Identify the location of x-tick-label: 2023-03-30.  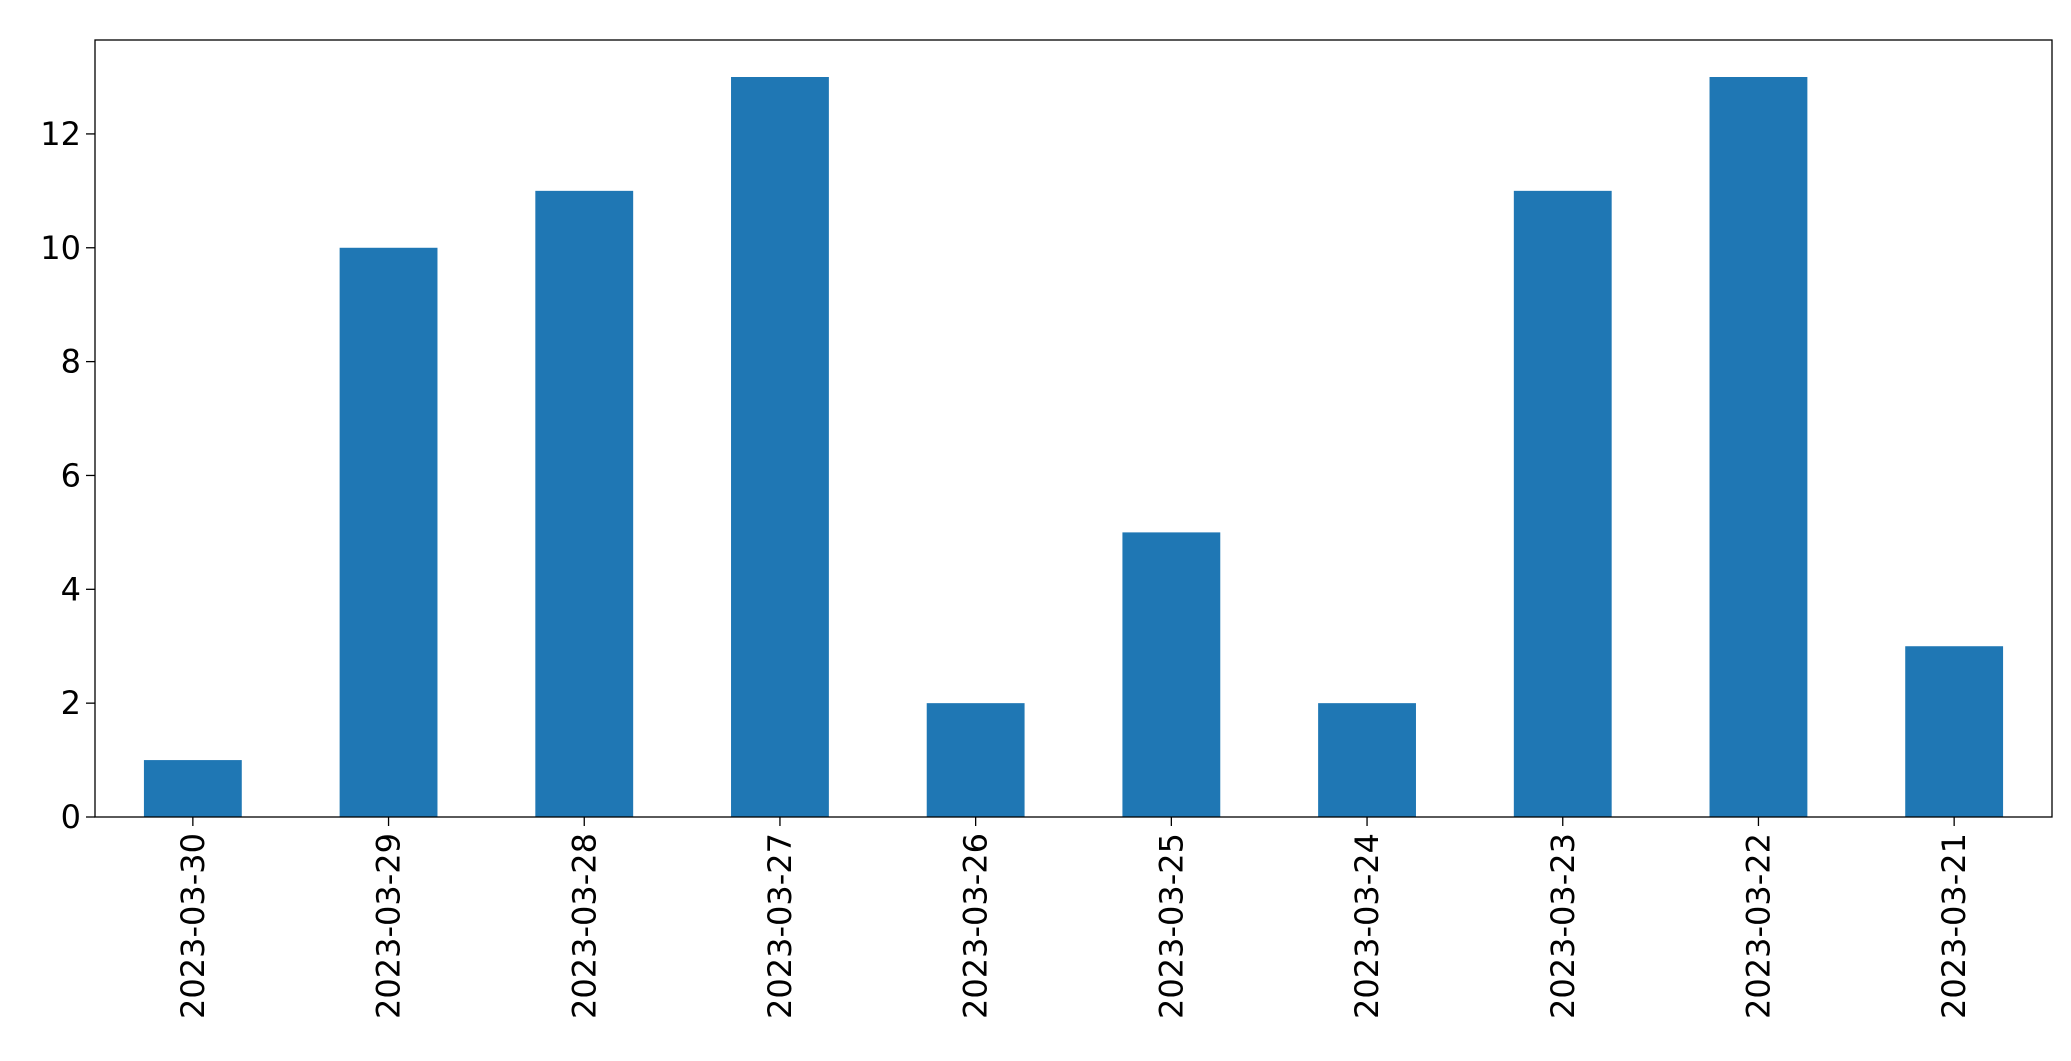
(193, 926).